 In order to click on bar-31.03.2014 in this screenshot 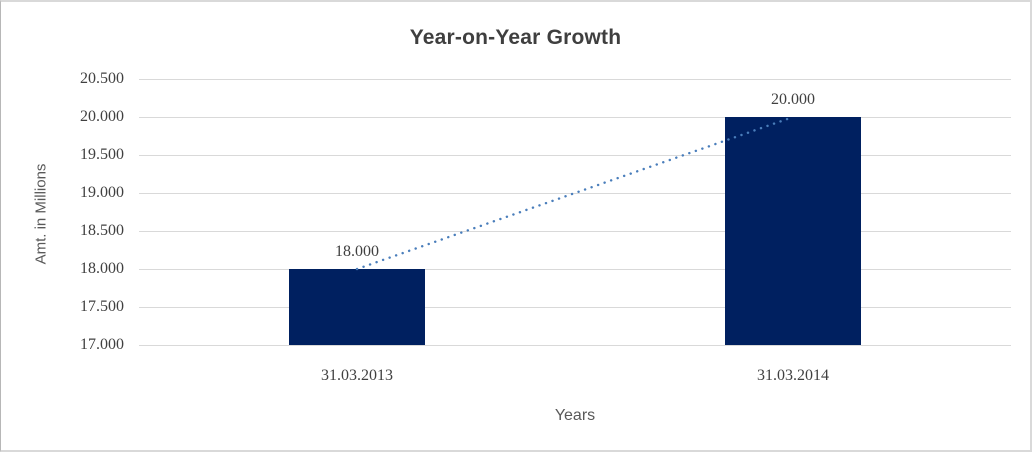, I will do `click(793, 231)`.